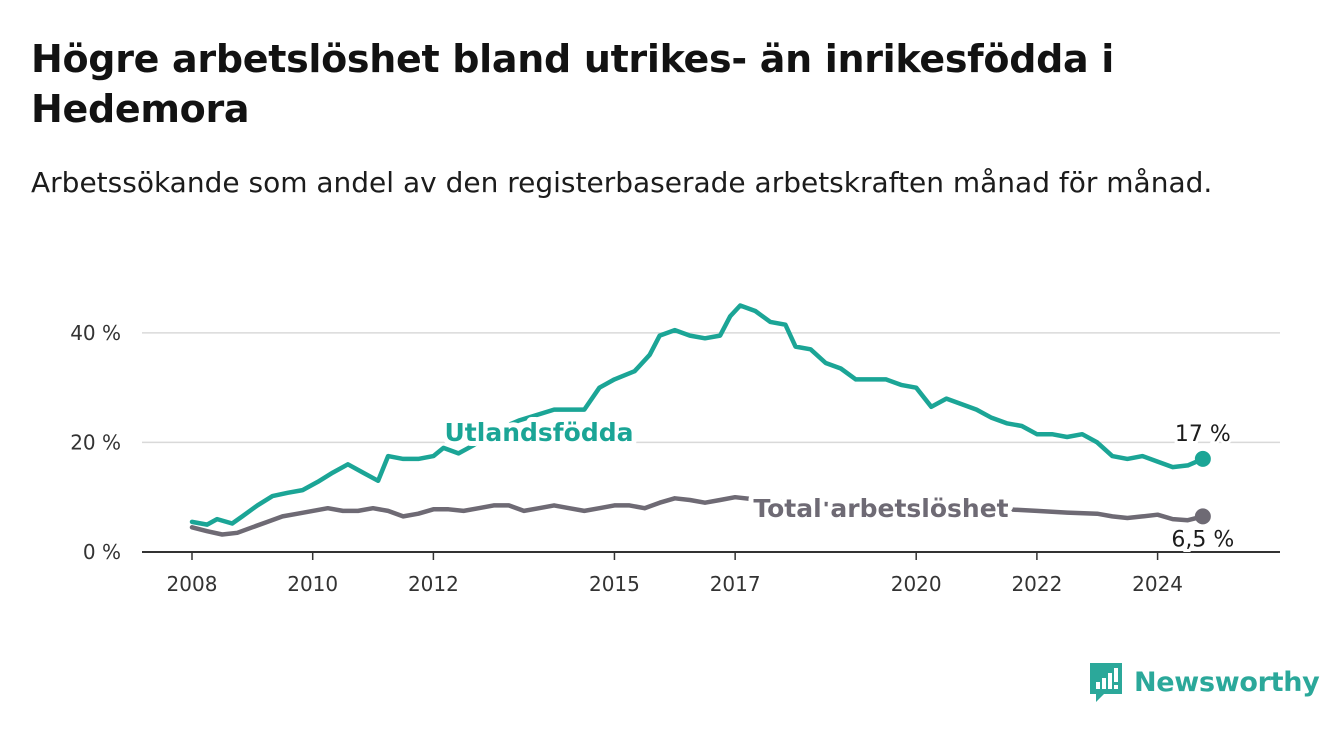 The width and height of the screenshot is (1340, 734). Describe the element at coordinates (1202, 458) in the screenshot. I see `end-point-utlandsfodda` at that location.